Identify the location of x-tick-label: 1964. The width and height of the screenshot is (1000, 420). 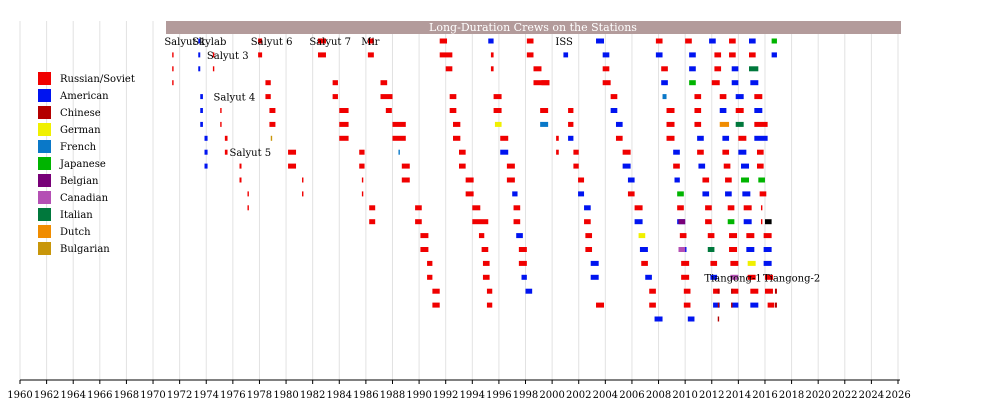
(72, 395).